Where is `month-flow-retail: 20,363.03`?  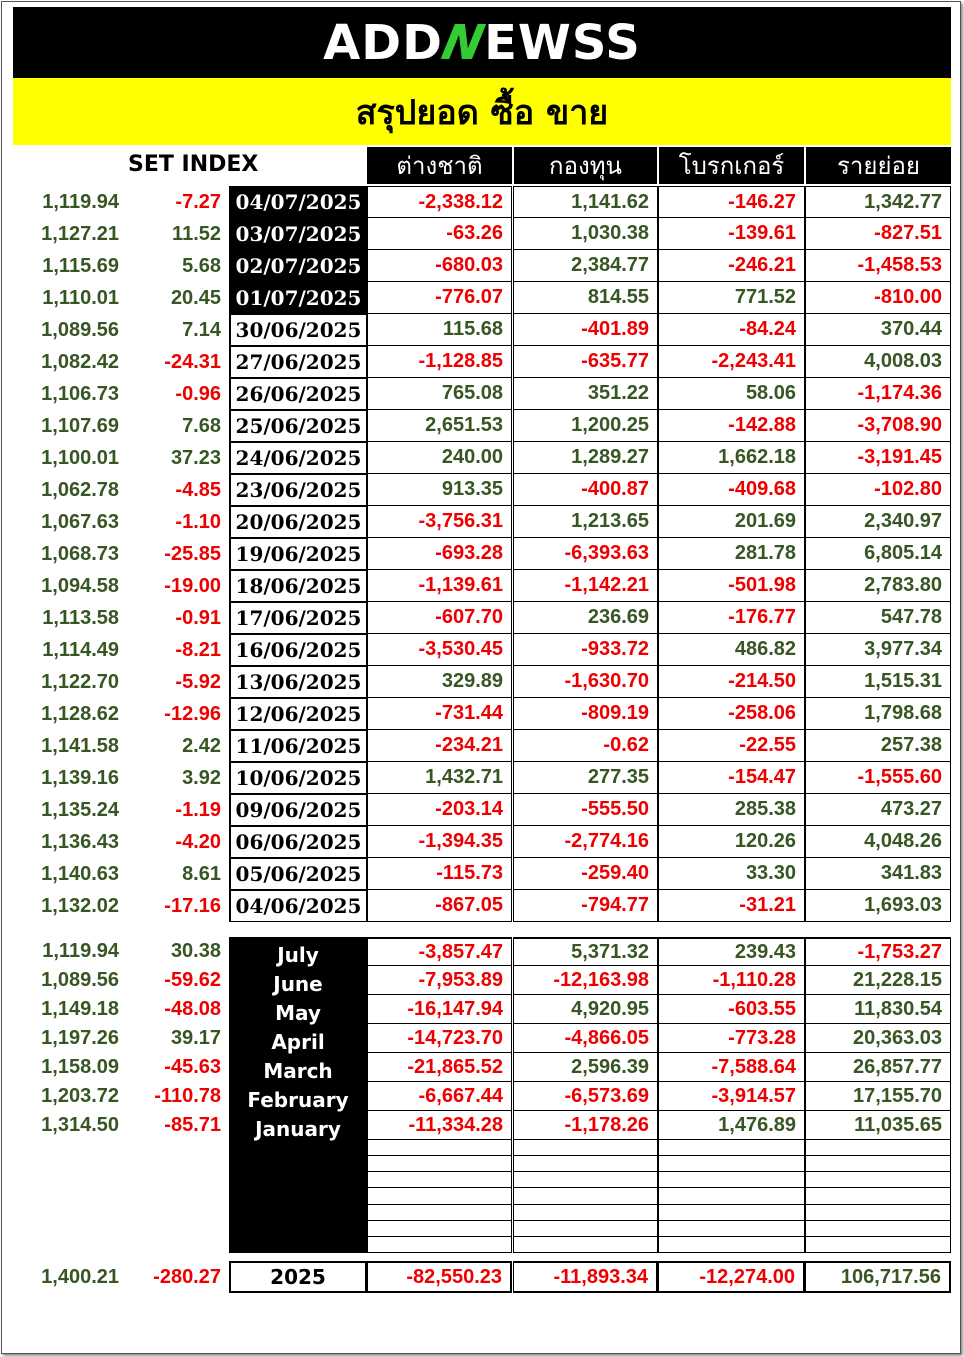 month-flow-retail: 20,363.03 is located at coordinates (878, 1038).